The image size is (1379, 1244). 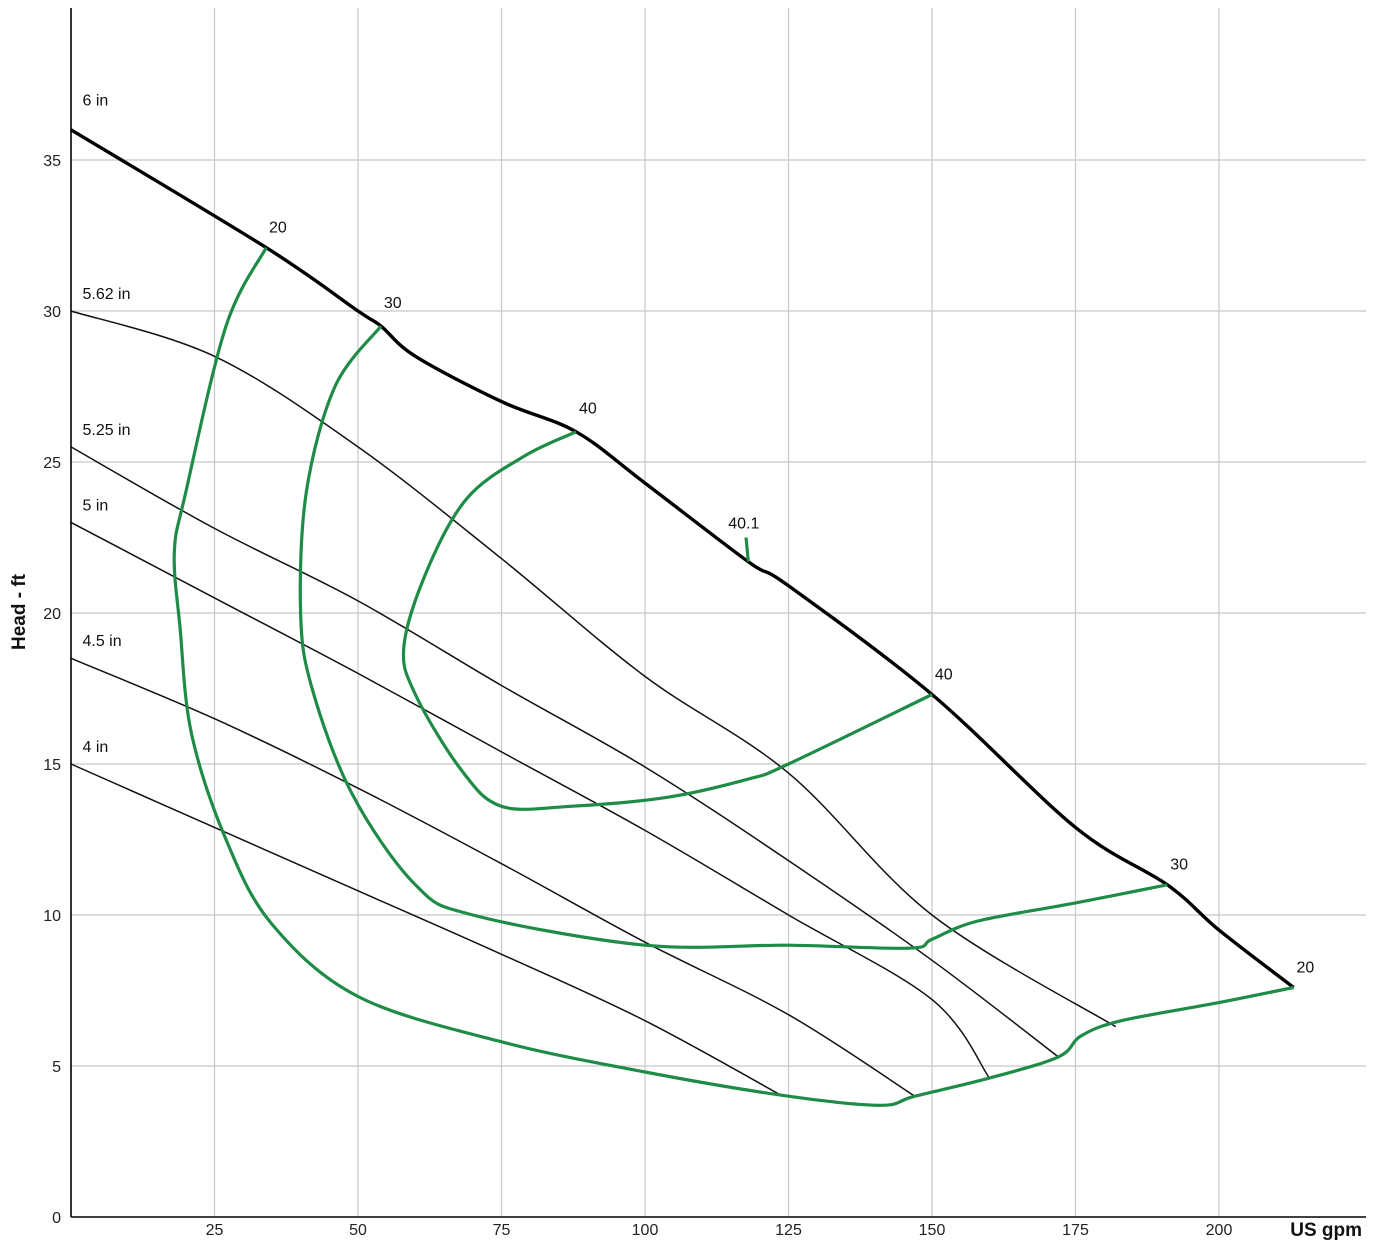 What do you see at coordinates (1219, 1230) in the screenshot?
I see `x-tick-label: 200` at bounding box center [1219, 1230].